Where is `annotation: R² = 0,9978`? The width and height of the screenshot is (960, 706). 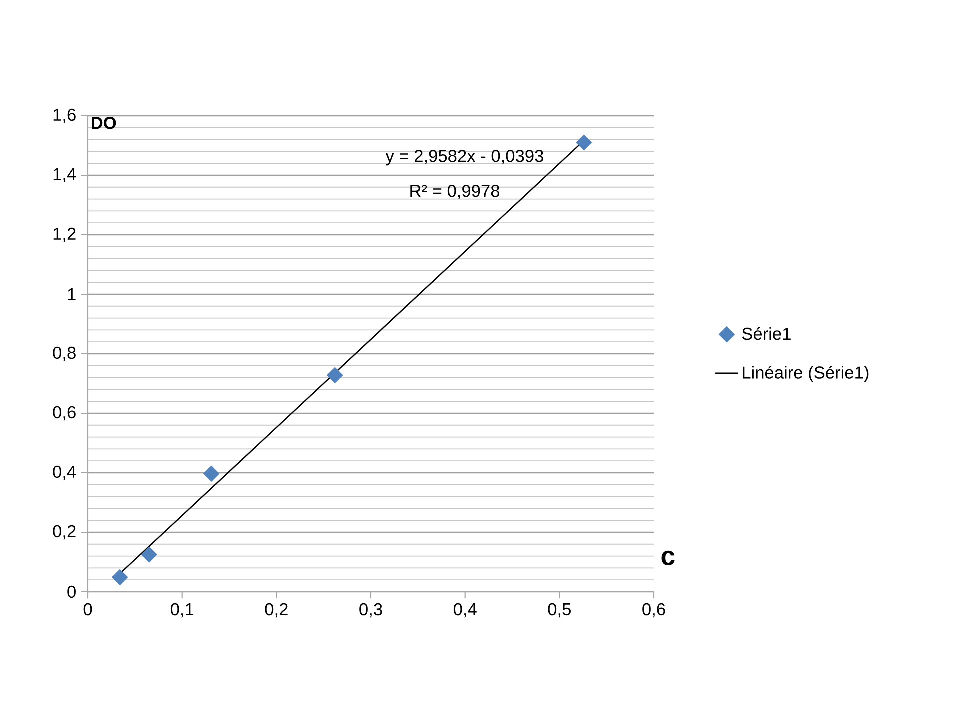 annotation: R² = 0,9978 is located at coordinates (455, 192).